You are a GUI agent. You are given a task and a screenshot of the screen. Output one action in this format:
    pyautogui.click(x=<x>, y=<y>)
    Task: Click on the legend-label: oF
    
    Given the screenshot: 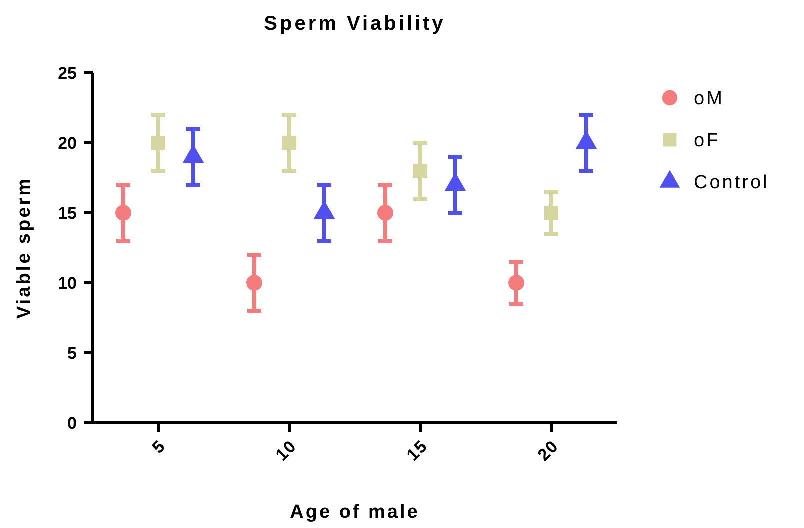 What is the action you would take?
    pyautogui.click(x=707, y=141)
    